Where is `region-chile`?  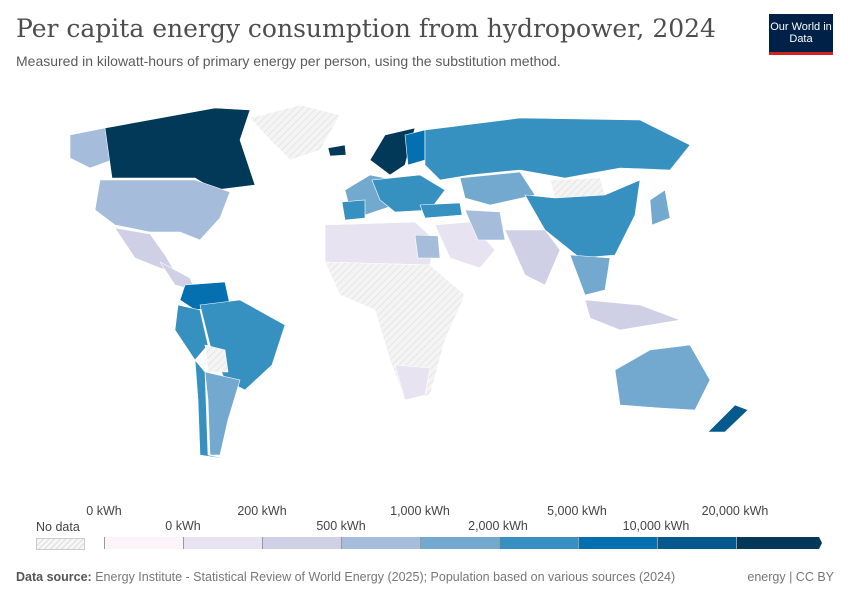
region-chile is located at coordinates (213, 410).